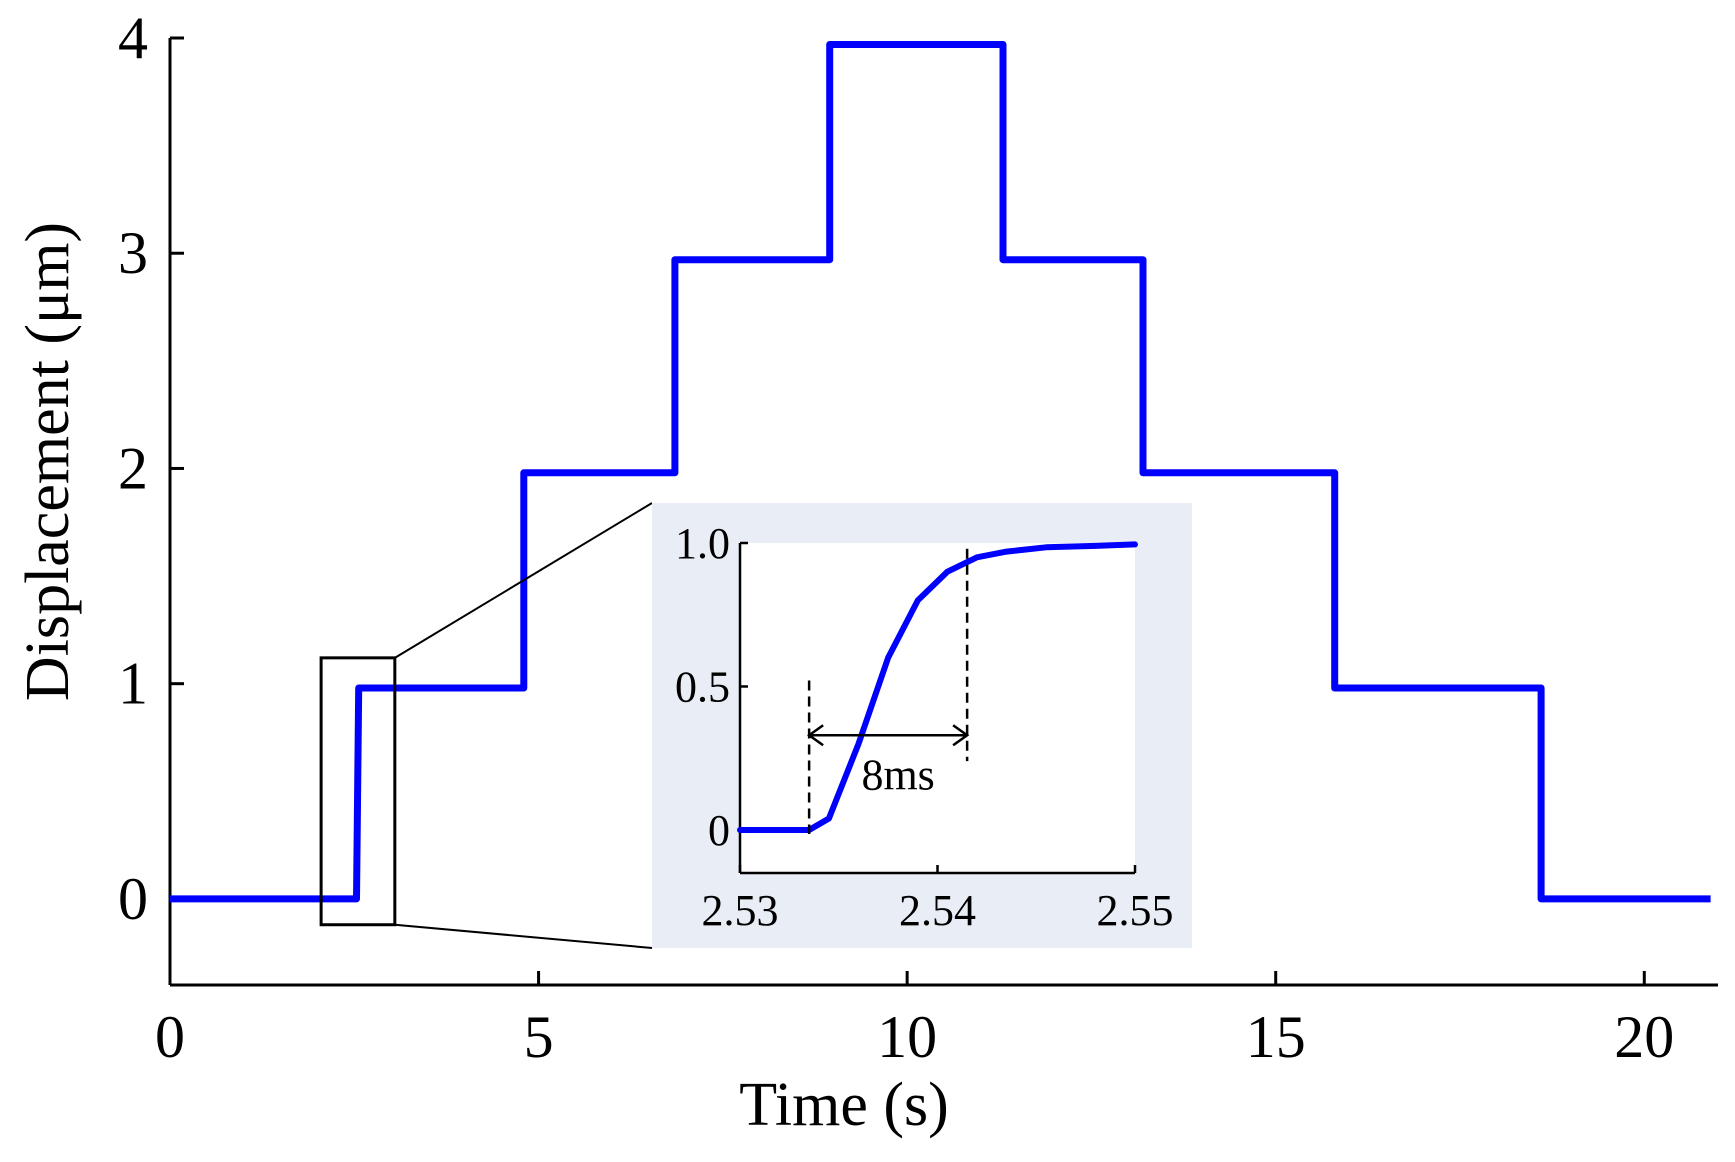 Image resolution: width=1735 pixels, height=1162 pixels. What do you see at coordinates (740, 910) in the screenshot?
I see `inset-x-tick-label: 2.53` at bounding box center [740, 910].